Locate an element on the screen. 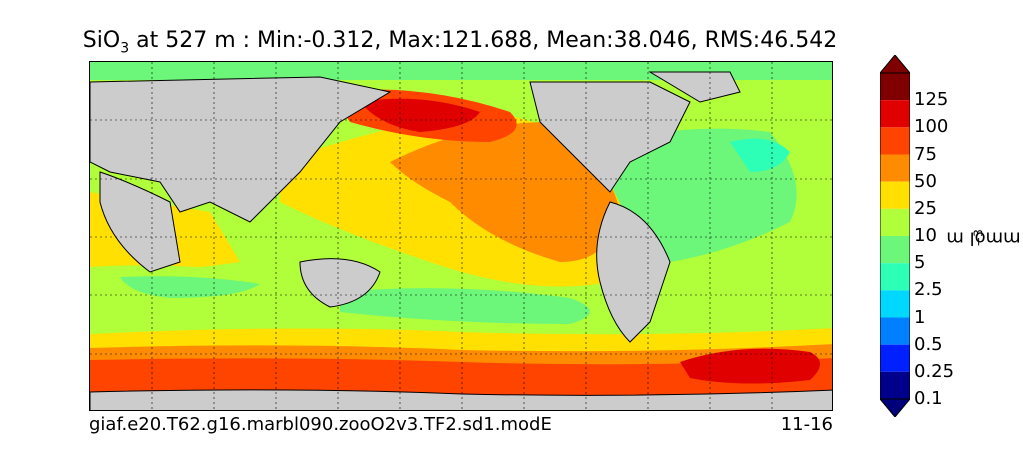  colorbar-tick-label: 0.1 is located at coordinates (928, 398).